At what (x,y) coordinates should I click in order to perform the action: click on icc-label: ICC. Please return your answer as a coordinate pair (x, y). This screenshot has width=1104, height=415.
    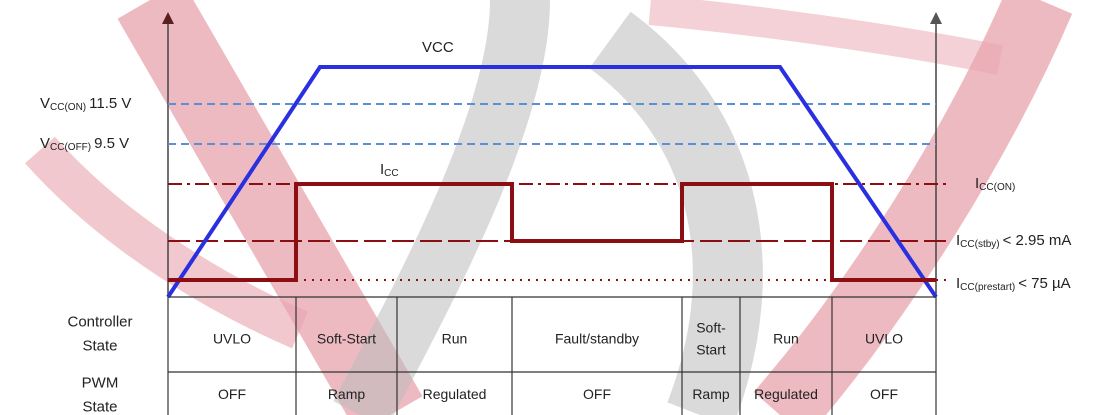
    Looking at the image, I should click on (389, 170).